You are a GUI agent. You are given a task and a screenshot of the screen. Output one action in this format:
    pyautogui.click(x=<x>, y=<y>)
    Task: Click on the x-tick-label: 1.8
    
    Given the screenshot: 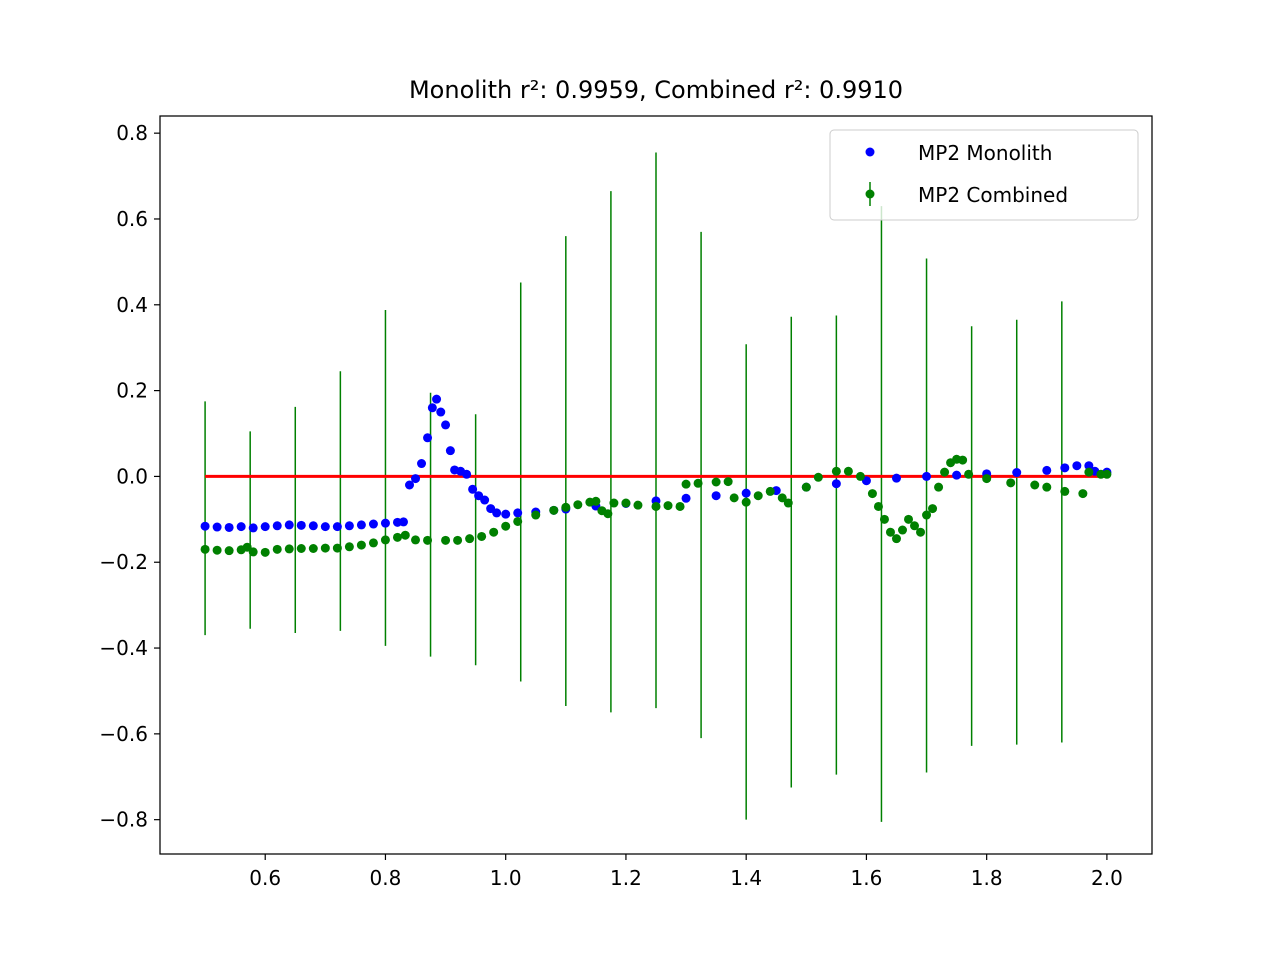 What is the action you would take?
    pyautogui.click(x=987, y=878)
    